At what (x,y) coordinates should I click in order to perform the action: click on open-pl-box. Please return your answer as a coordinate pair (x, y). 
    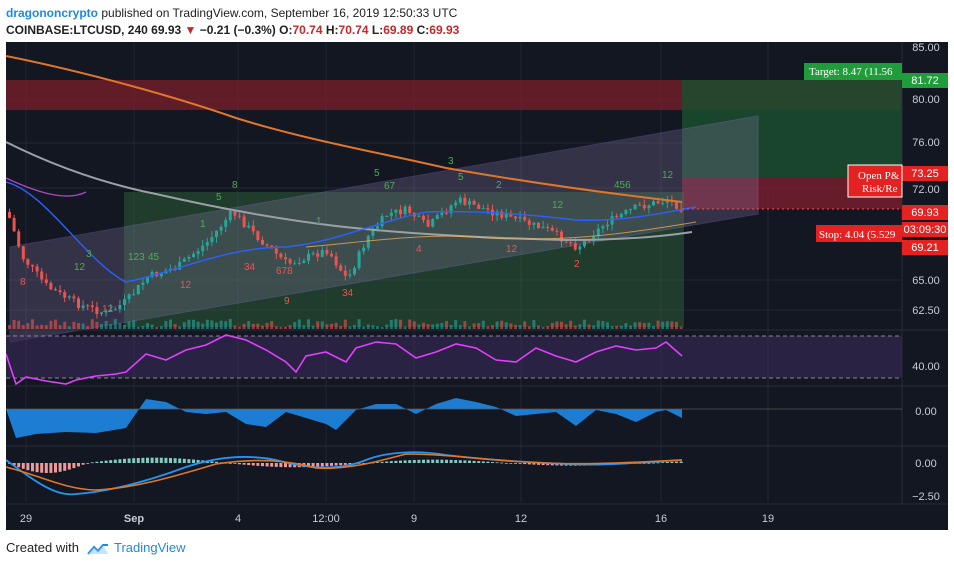
    Looking at the image, I should click on (875, 181).